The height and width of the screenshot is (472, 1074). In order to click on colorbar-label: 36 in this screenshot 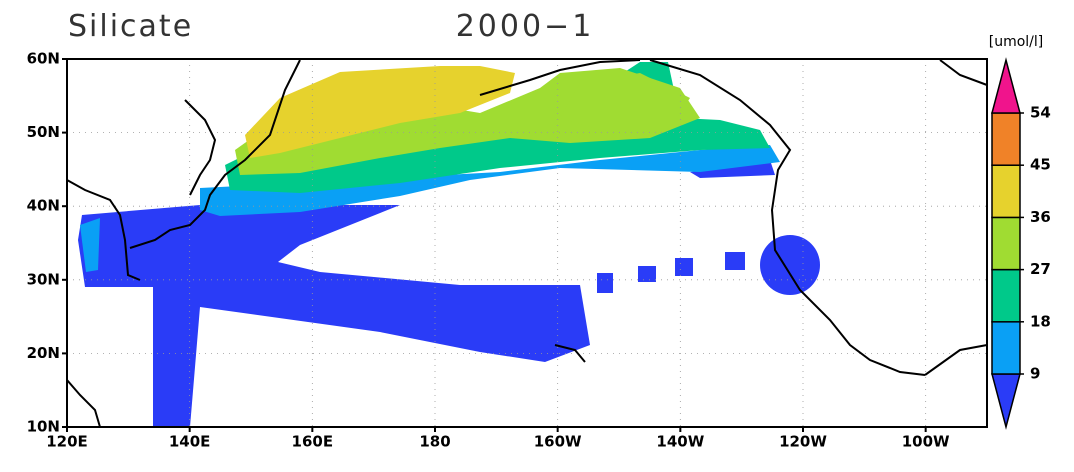, I will do `click(1040, 217)`.